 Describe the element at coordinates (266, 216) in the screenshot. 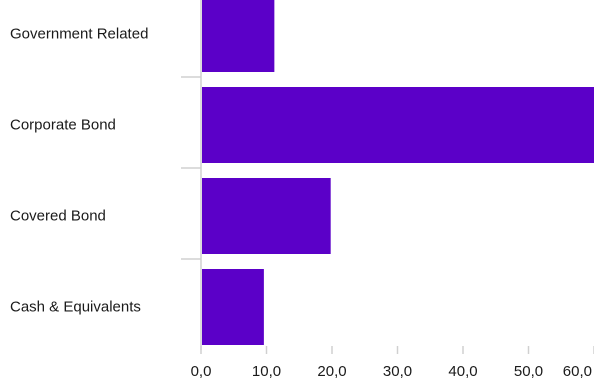

I see `bar-covered-bond` at that location.